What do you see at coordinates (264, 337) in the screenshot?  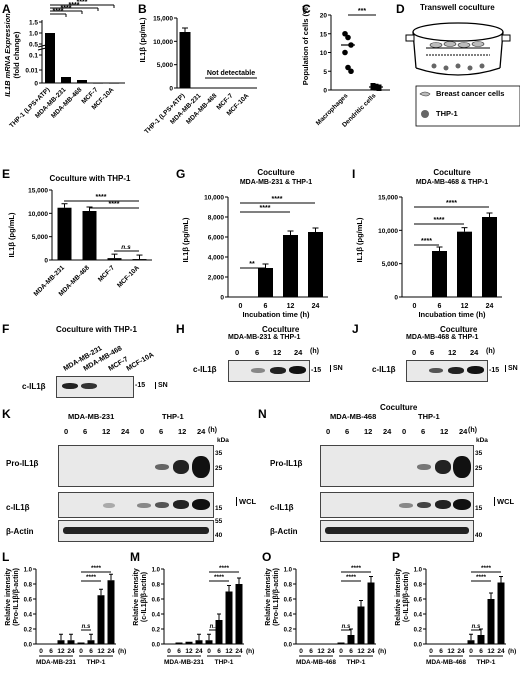 I see `blot-h-subtitle: MDA-MB-231 & THP-1` at bounding box center [264, 337].